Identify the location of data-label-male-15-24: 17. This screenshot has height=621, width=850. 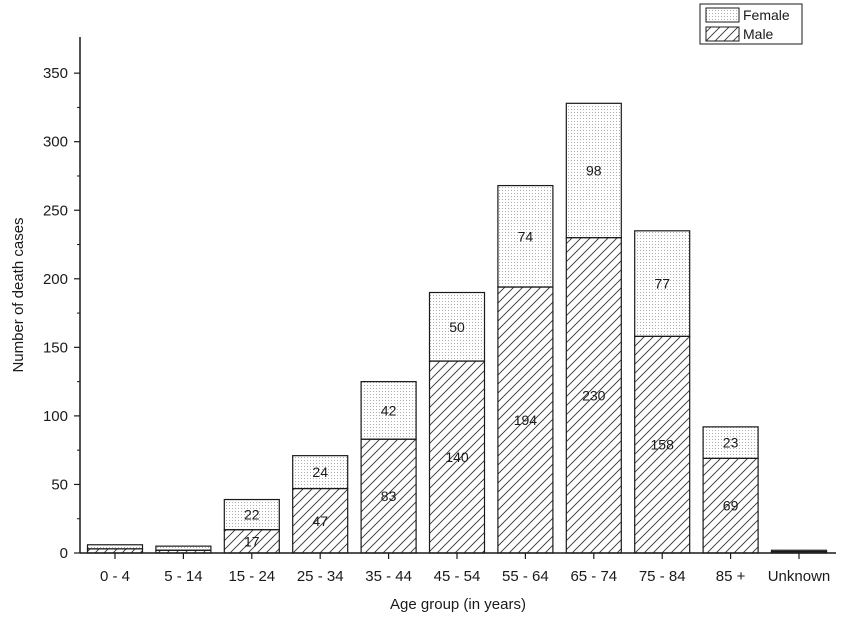
(252, 541).